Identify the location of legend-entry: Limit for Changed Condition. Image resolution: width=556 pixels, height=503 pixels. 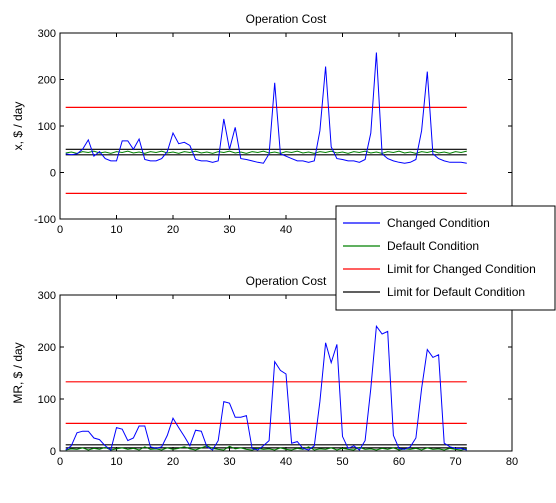
(461, 269).